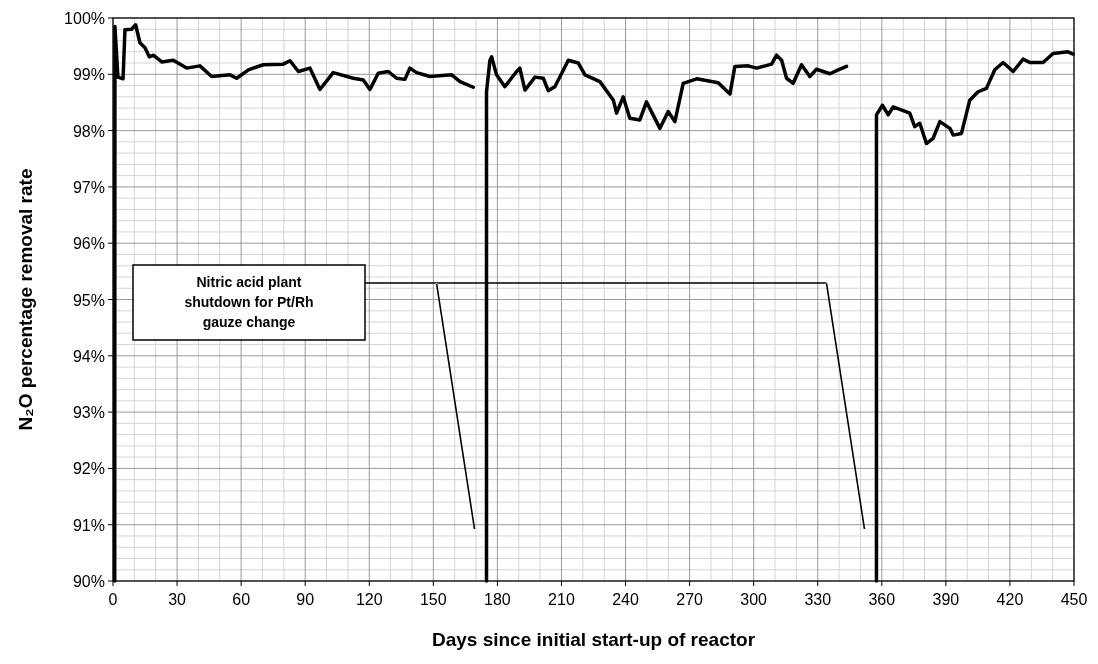 This screenshot has height=664, width=1098. What do you see at coordinates (1010, 599) in the screenshot?
I see `x-tick-label: 420` at bounding box center [1010, 599].